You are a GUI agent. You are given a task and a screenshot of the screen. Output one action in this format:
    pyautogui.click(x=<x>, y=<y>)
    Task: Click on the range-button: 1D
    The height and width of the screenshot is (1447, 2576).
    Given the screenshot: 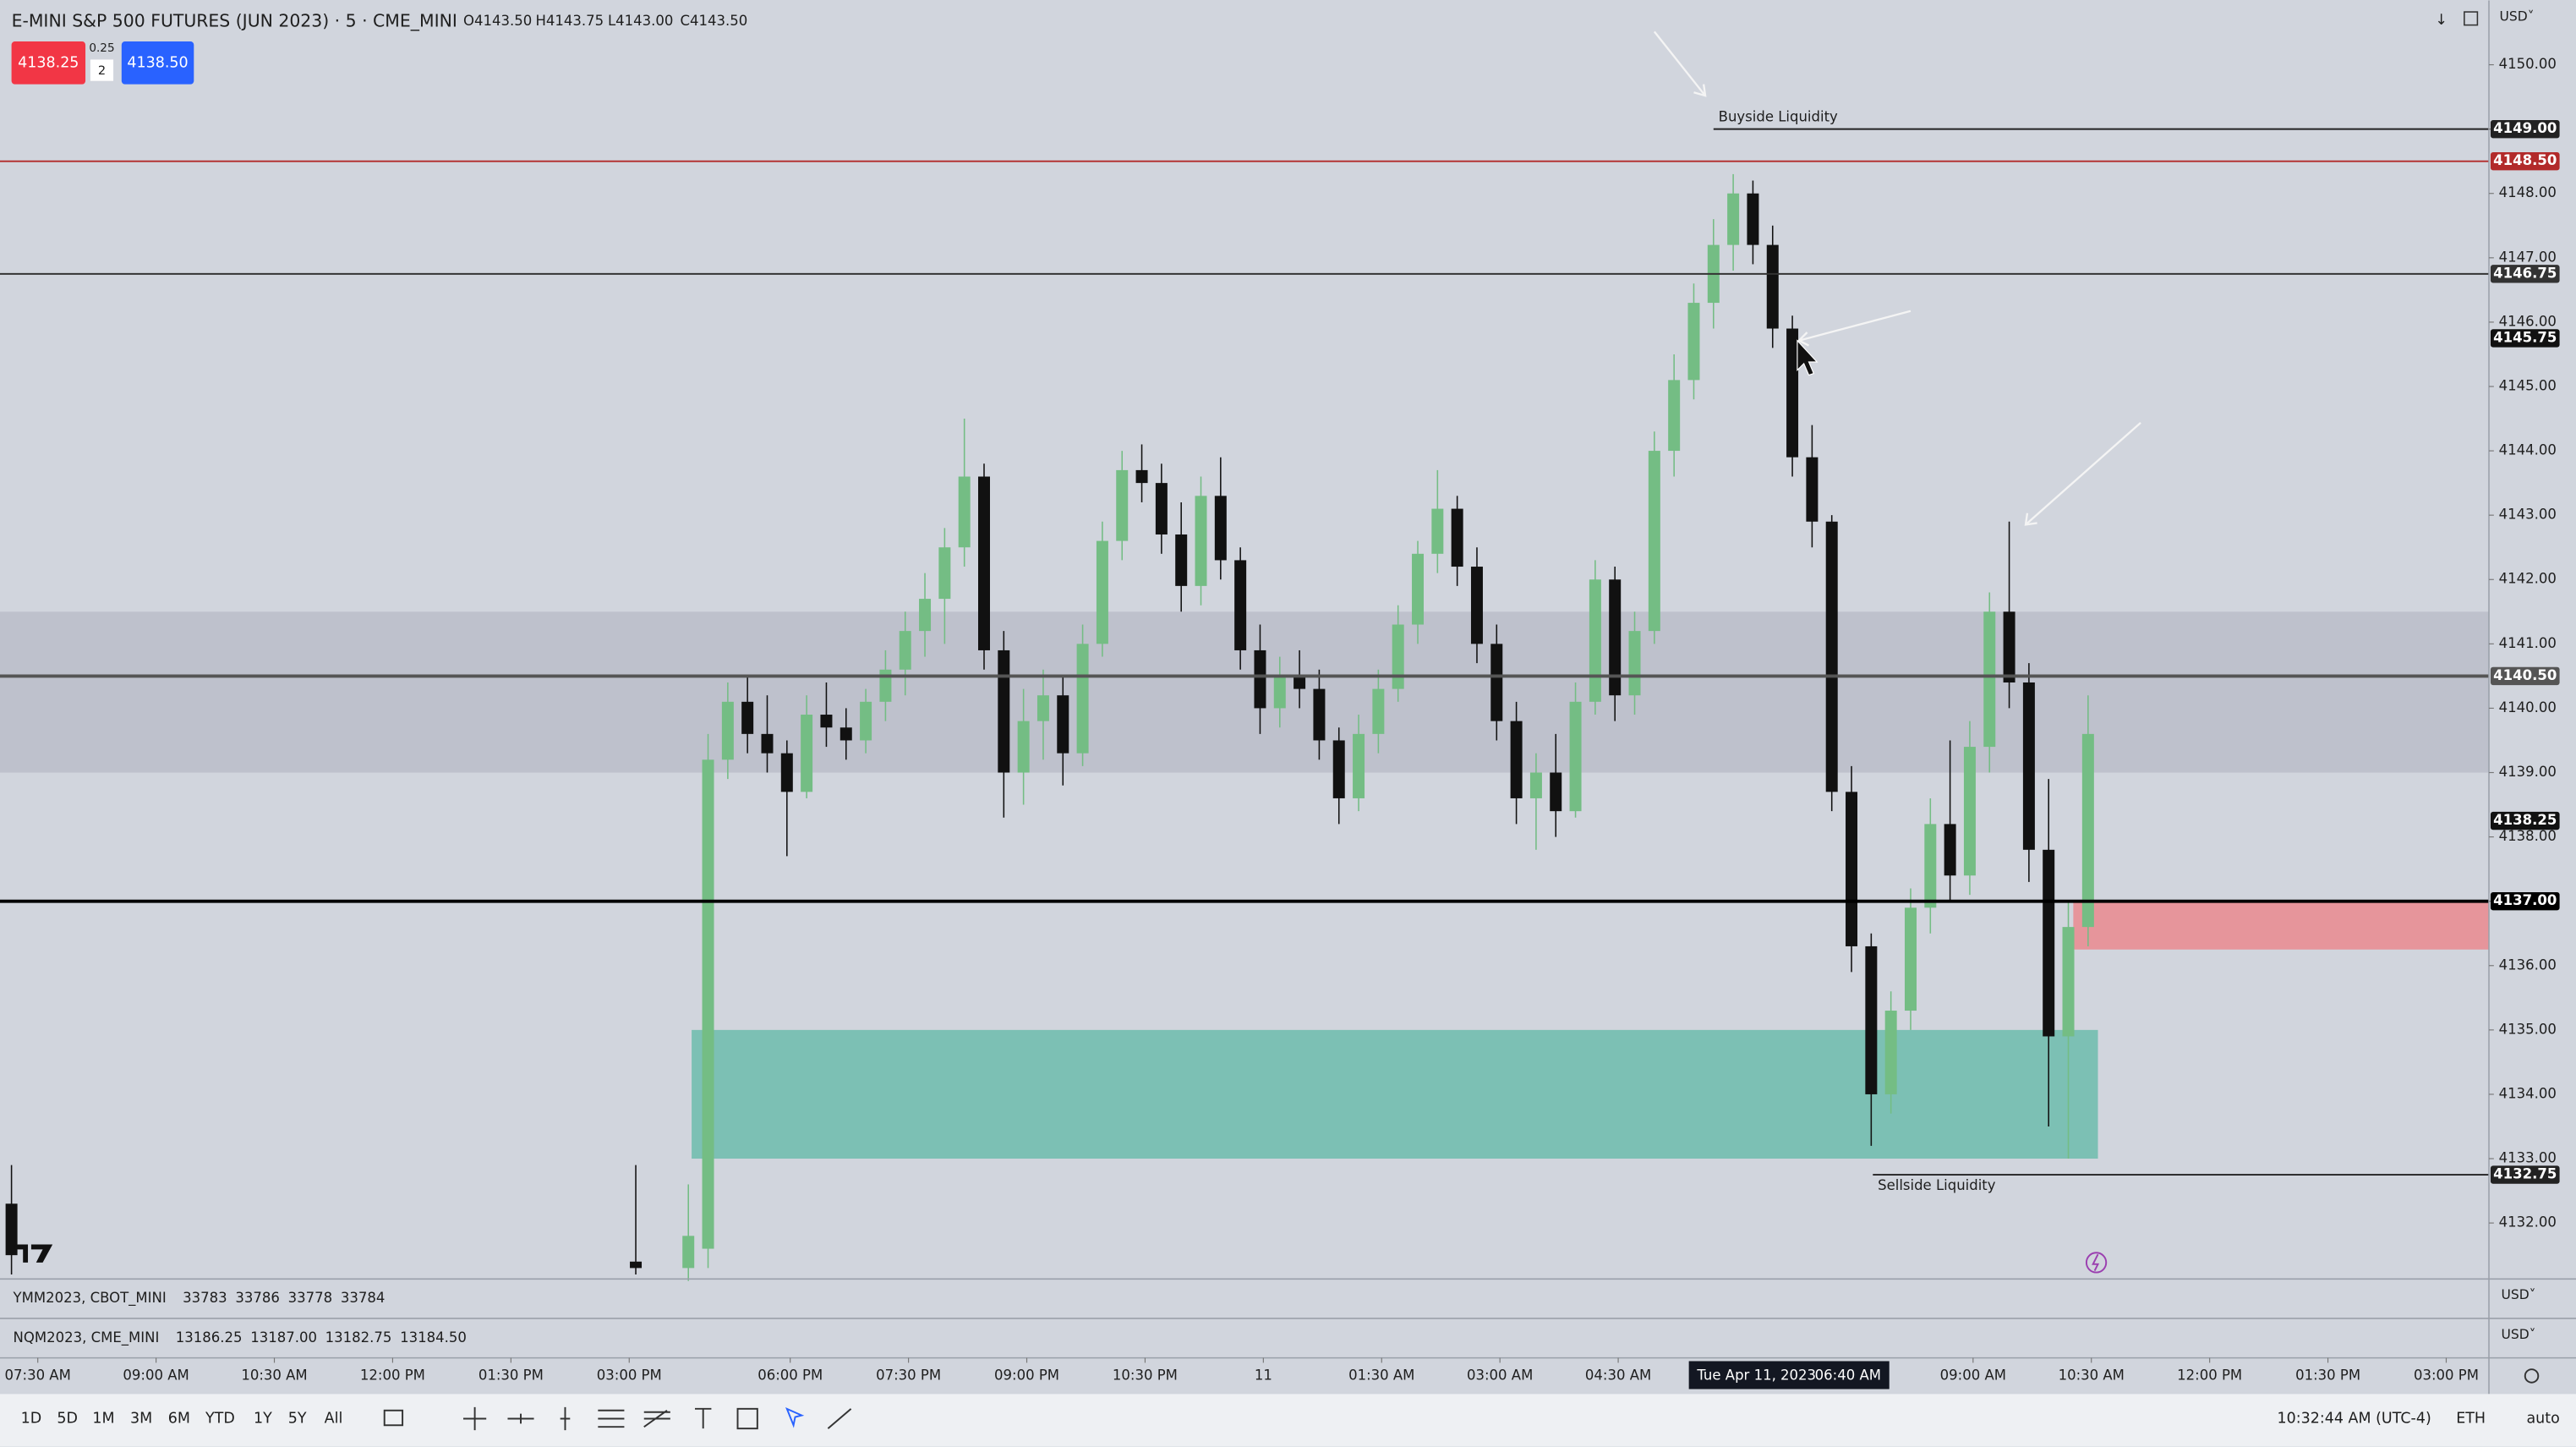 What is the action you would take?
    pyautogui.click(x=31, y=1418)
    